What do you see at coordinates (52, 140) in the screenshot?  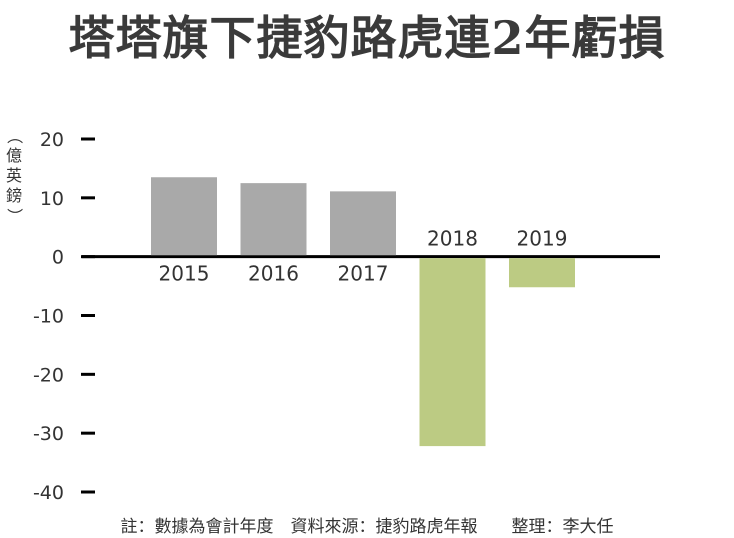 I see `y-tick-label: 20` at bounding box center [52, 140].